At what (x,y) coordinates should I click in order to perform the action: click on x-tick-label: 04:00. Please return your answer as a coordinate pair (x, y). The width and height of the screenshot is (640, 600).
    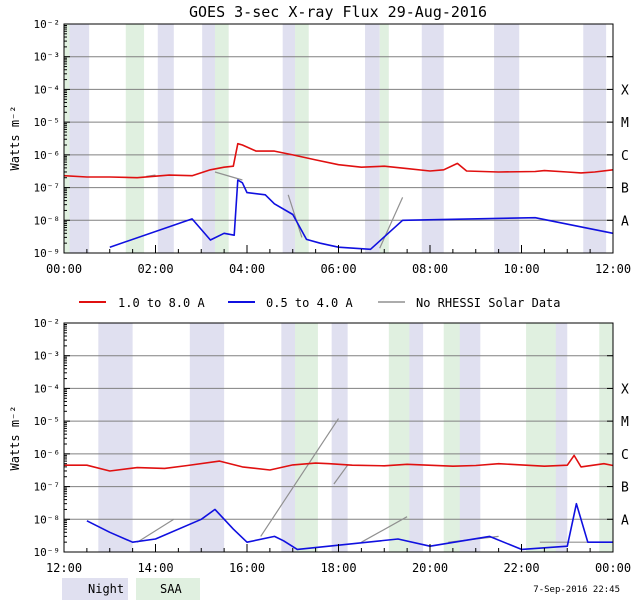
    Looking at the image, I should click on (247, 269).